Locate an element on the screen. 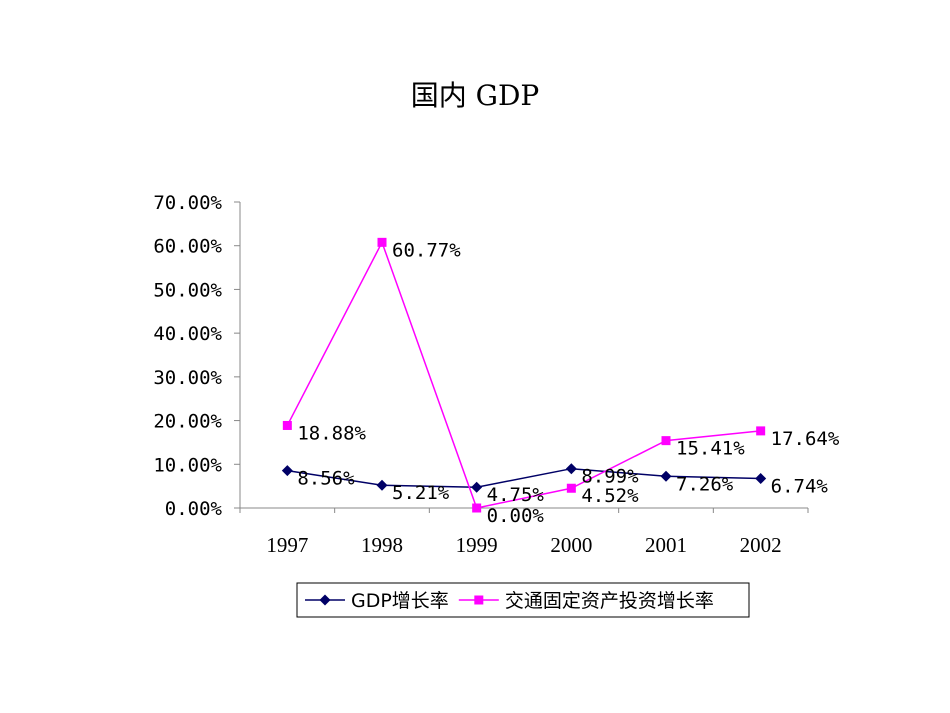 This screenshot has width=950, height=713. series-line is located at coordinates (524, 477).